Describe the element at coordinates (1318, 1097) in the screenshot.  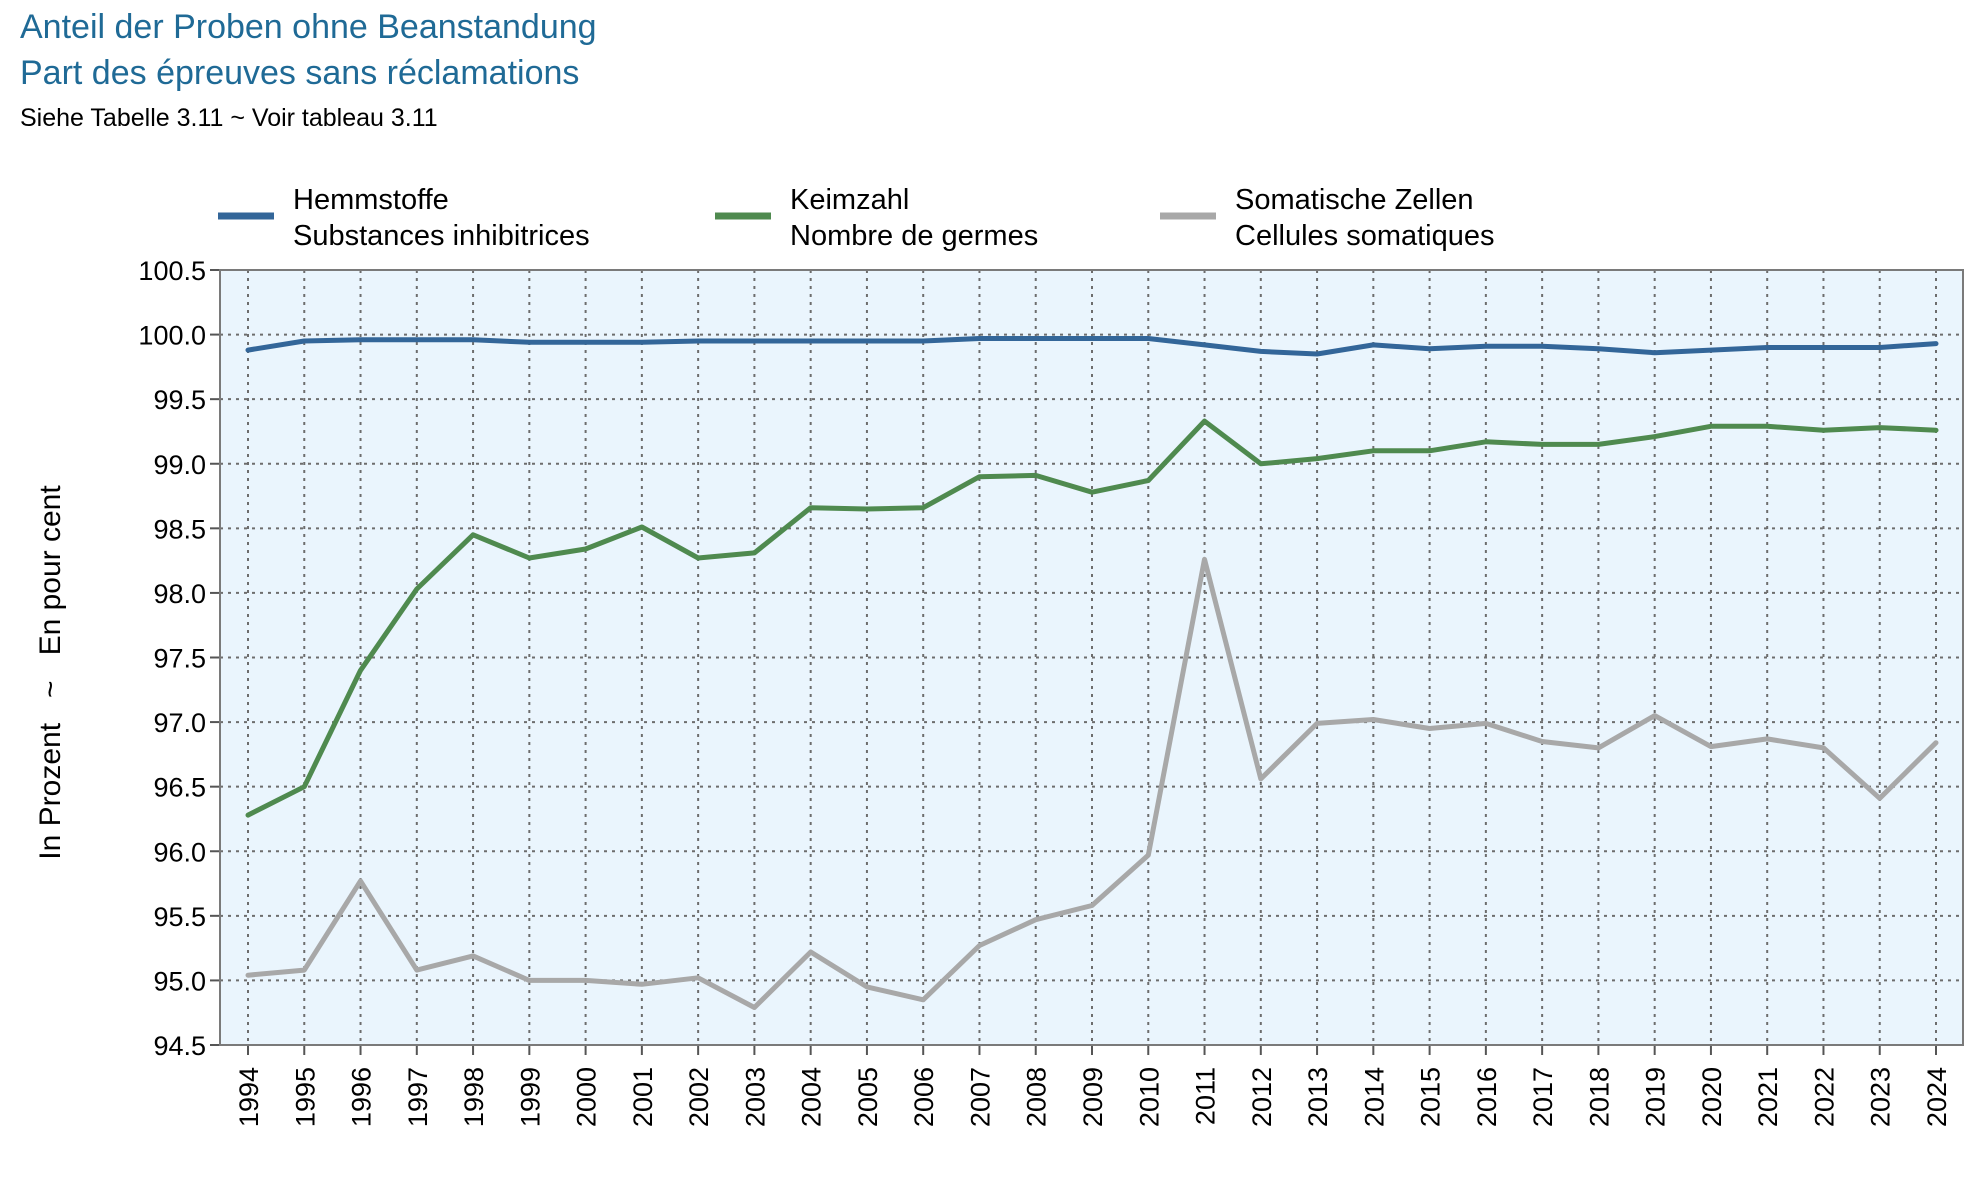
I see `x-tick-label: 2013` at that location.